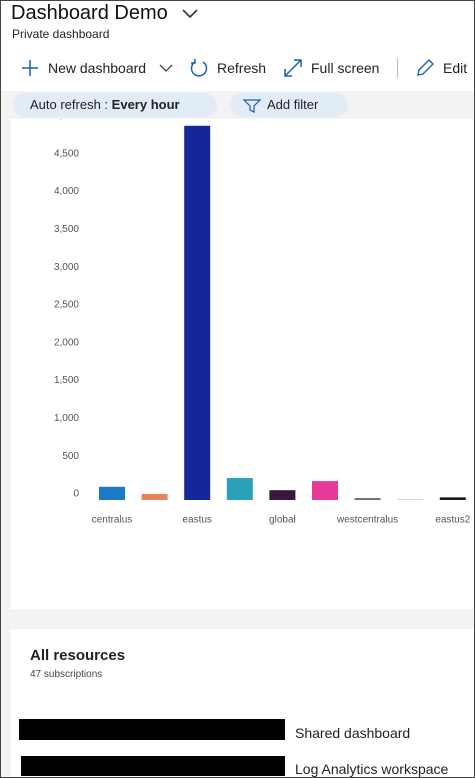 This screenshot has height=778, width=475. Describe the element at coordinates (293, 104) in the screenshot. I see `add-filter-label: Add filter` at that location.